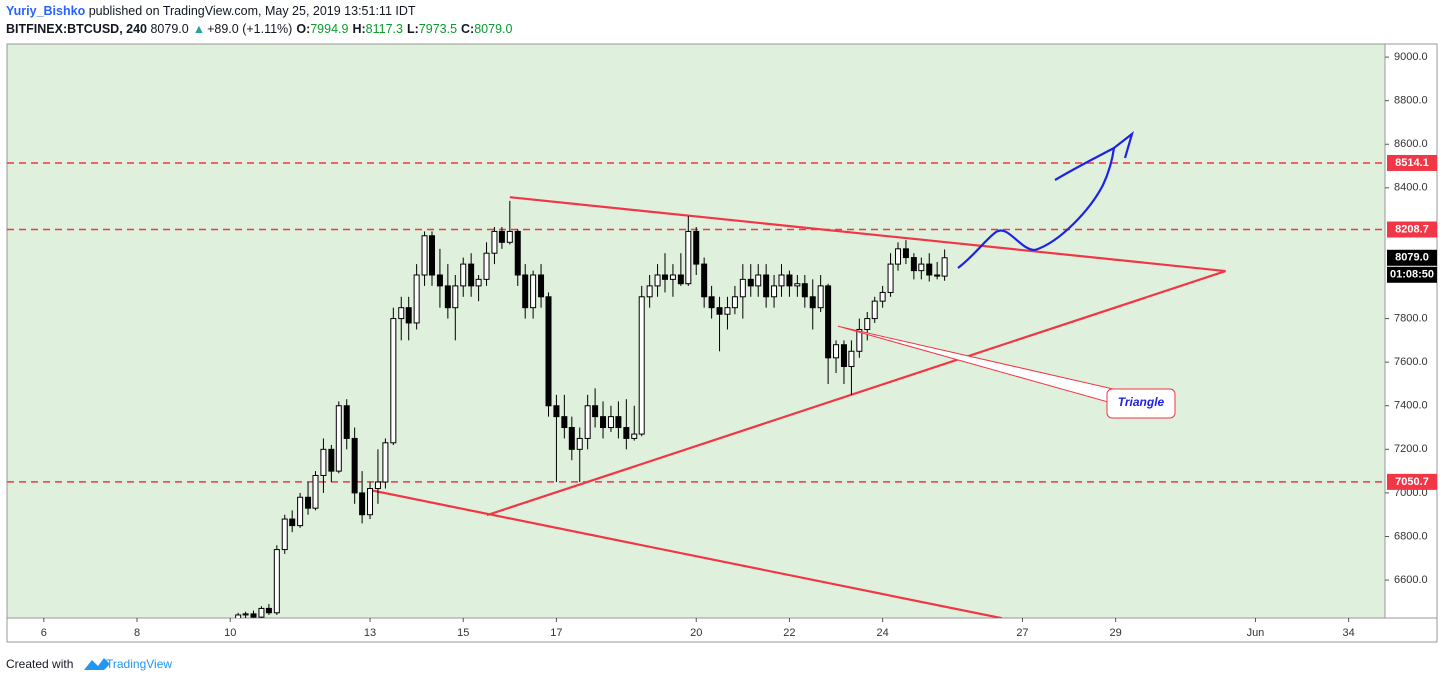 The width and height of the screenshot is (1444, 683). I want to click on y-tick-label: 9000.0, so click(1411, 57).